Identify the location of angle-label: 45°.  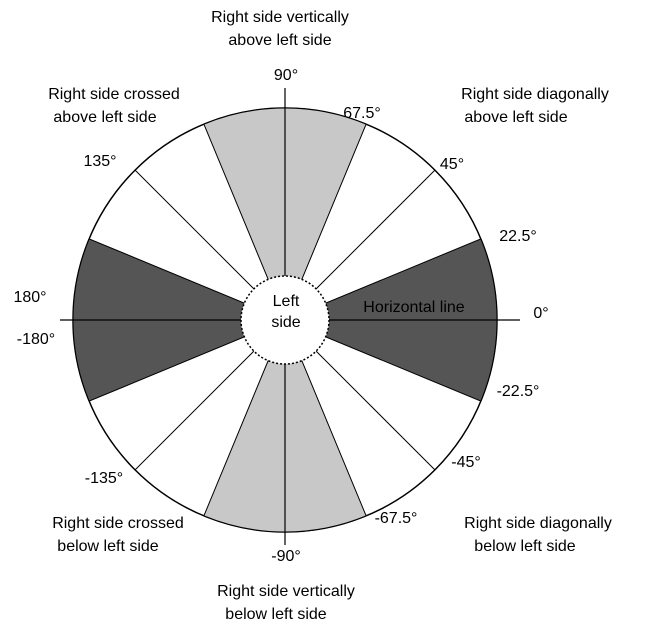
(452, 164).